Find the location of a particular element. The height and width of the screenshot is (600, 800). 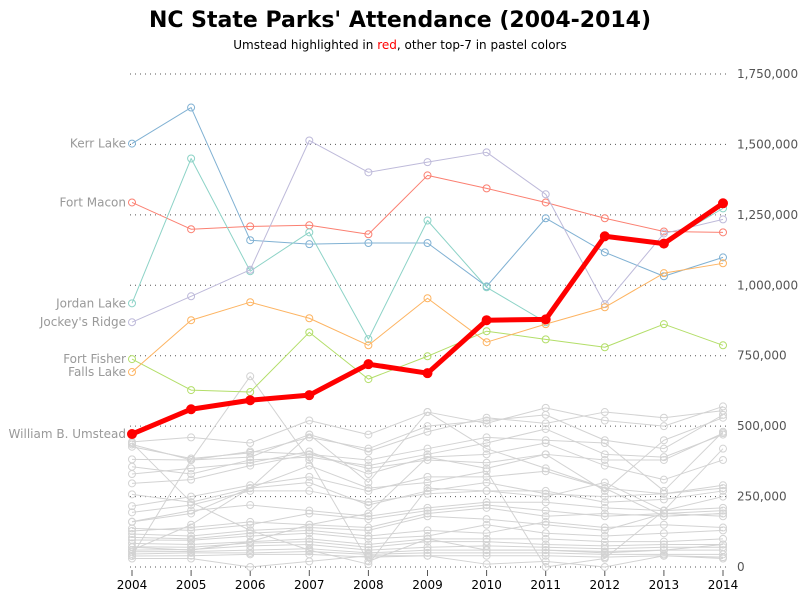

falls-lake is located at coordinates (427, 318).